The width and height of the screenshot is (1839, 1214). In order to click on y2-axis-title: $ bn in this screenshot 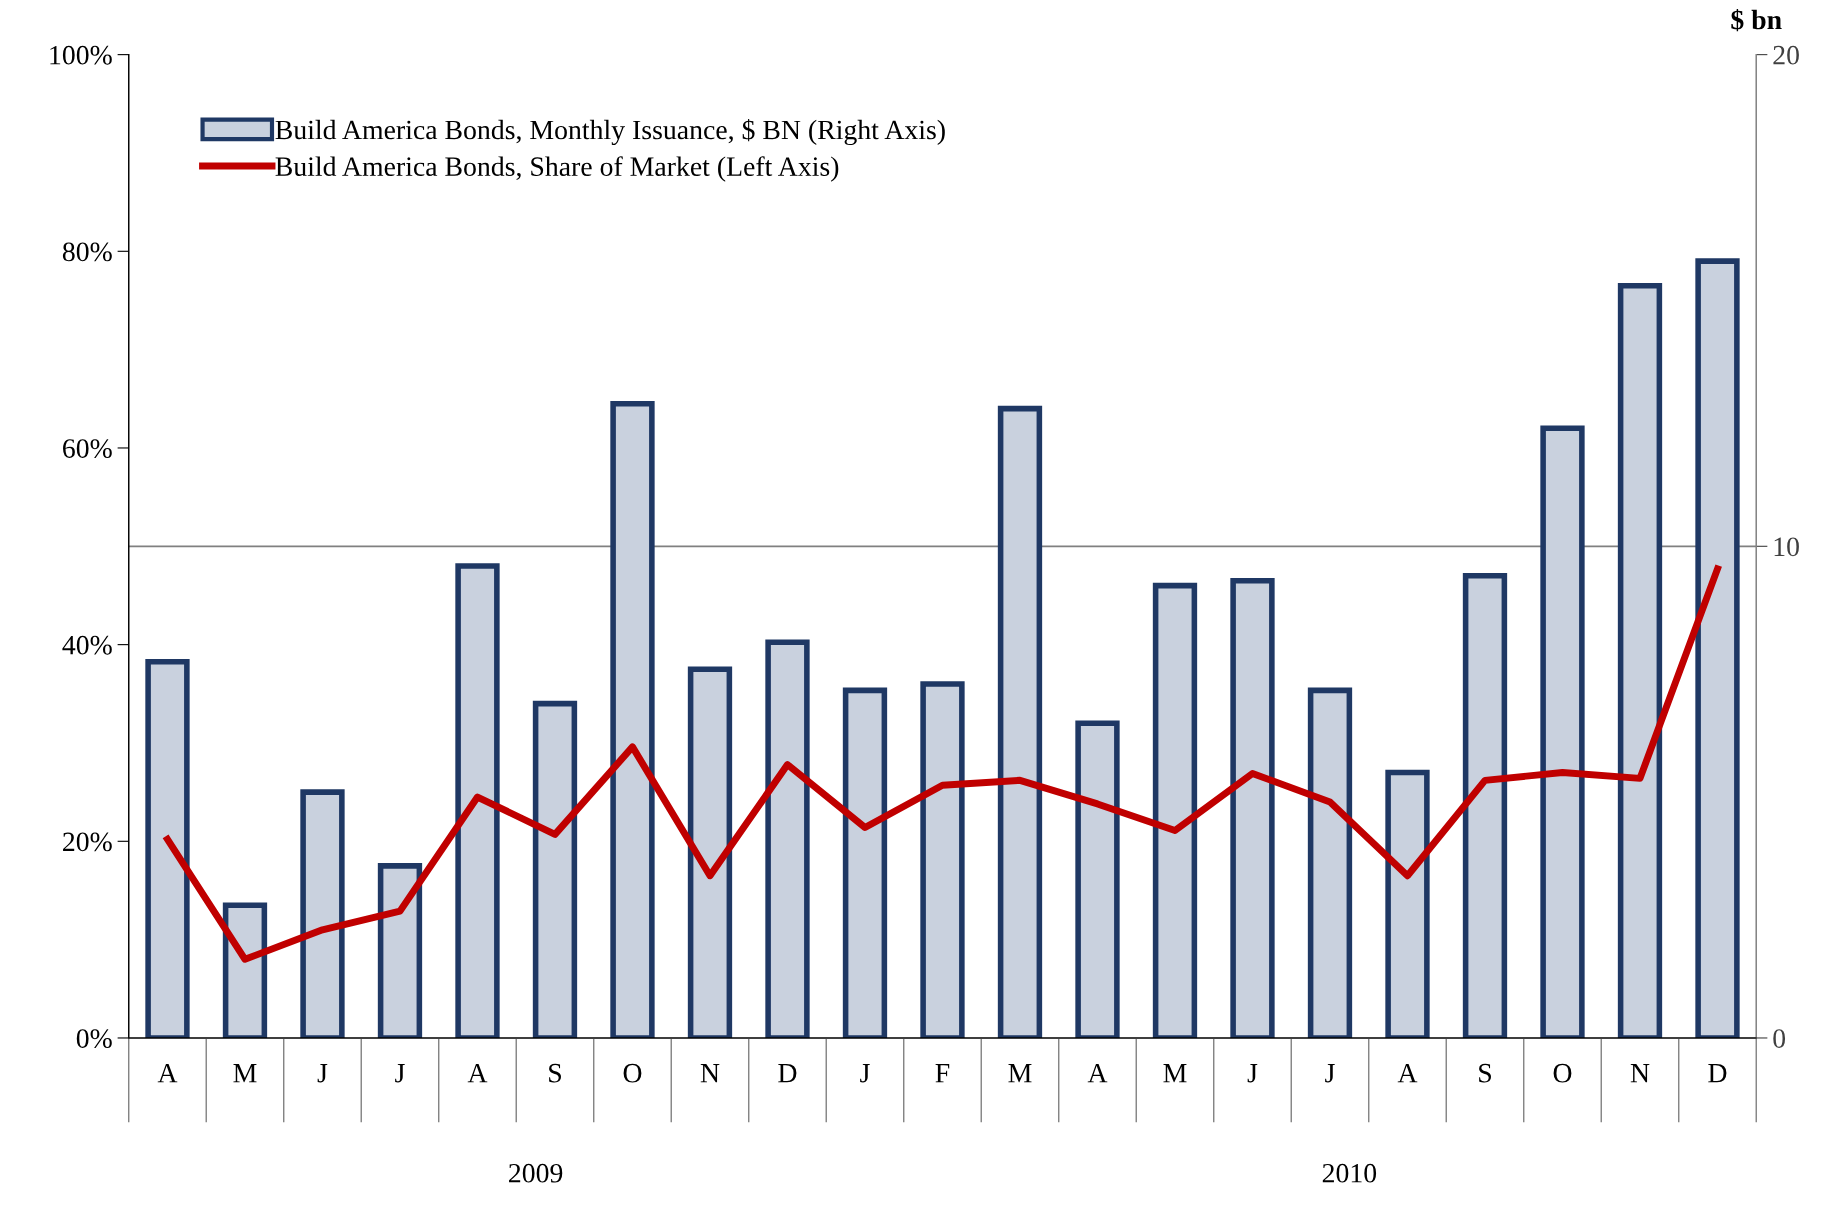, I will do `click(1756, 20)`.